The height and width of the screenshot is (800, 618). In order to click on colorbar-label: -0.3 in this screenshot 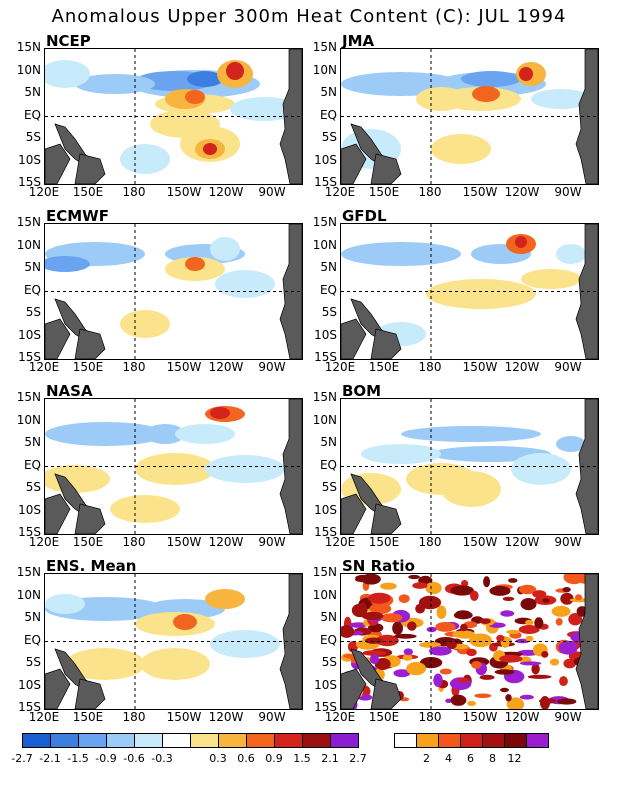, I will do `click(162, 758)`.